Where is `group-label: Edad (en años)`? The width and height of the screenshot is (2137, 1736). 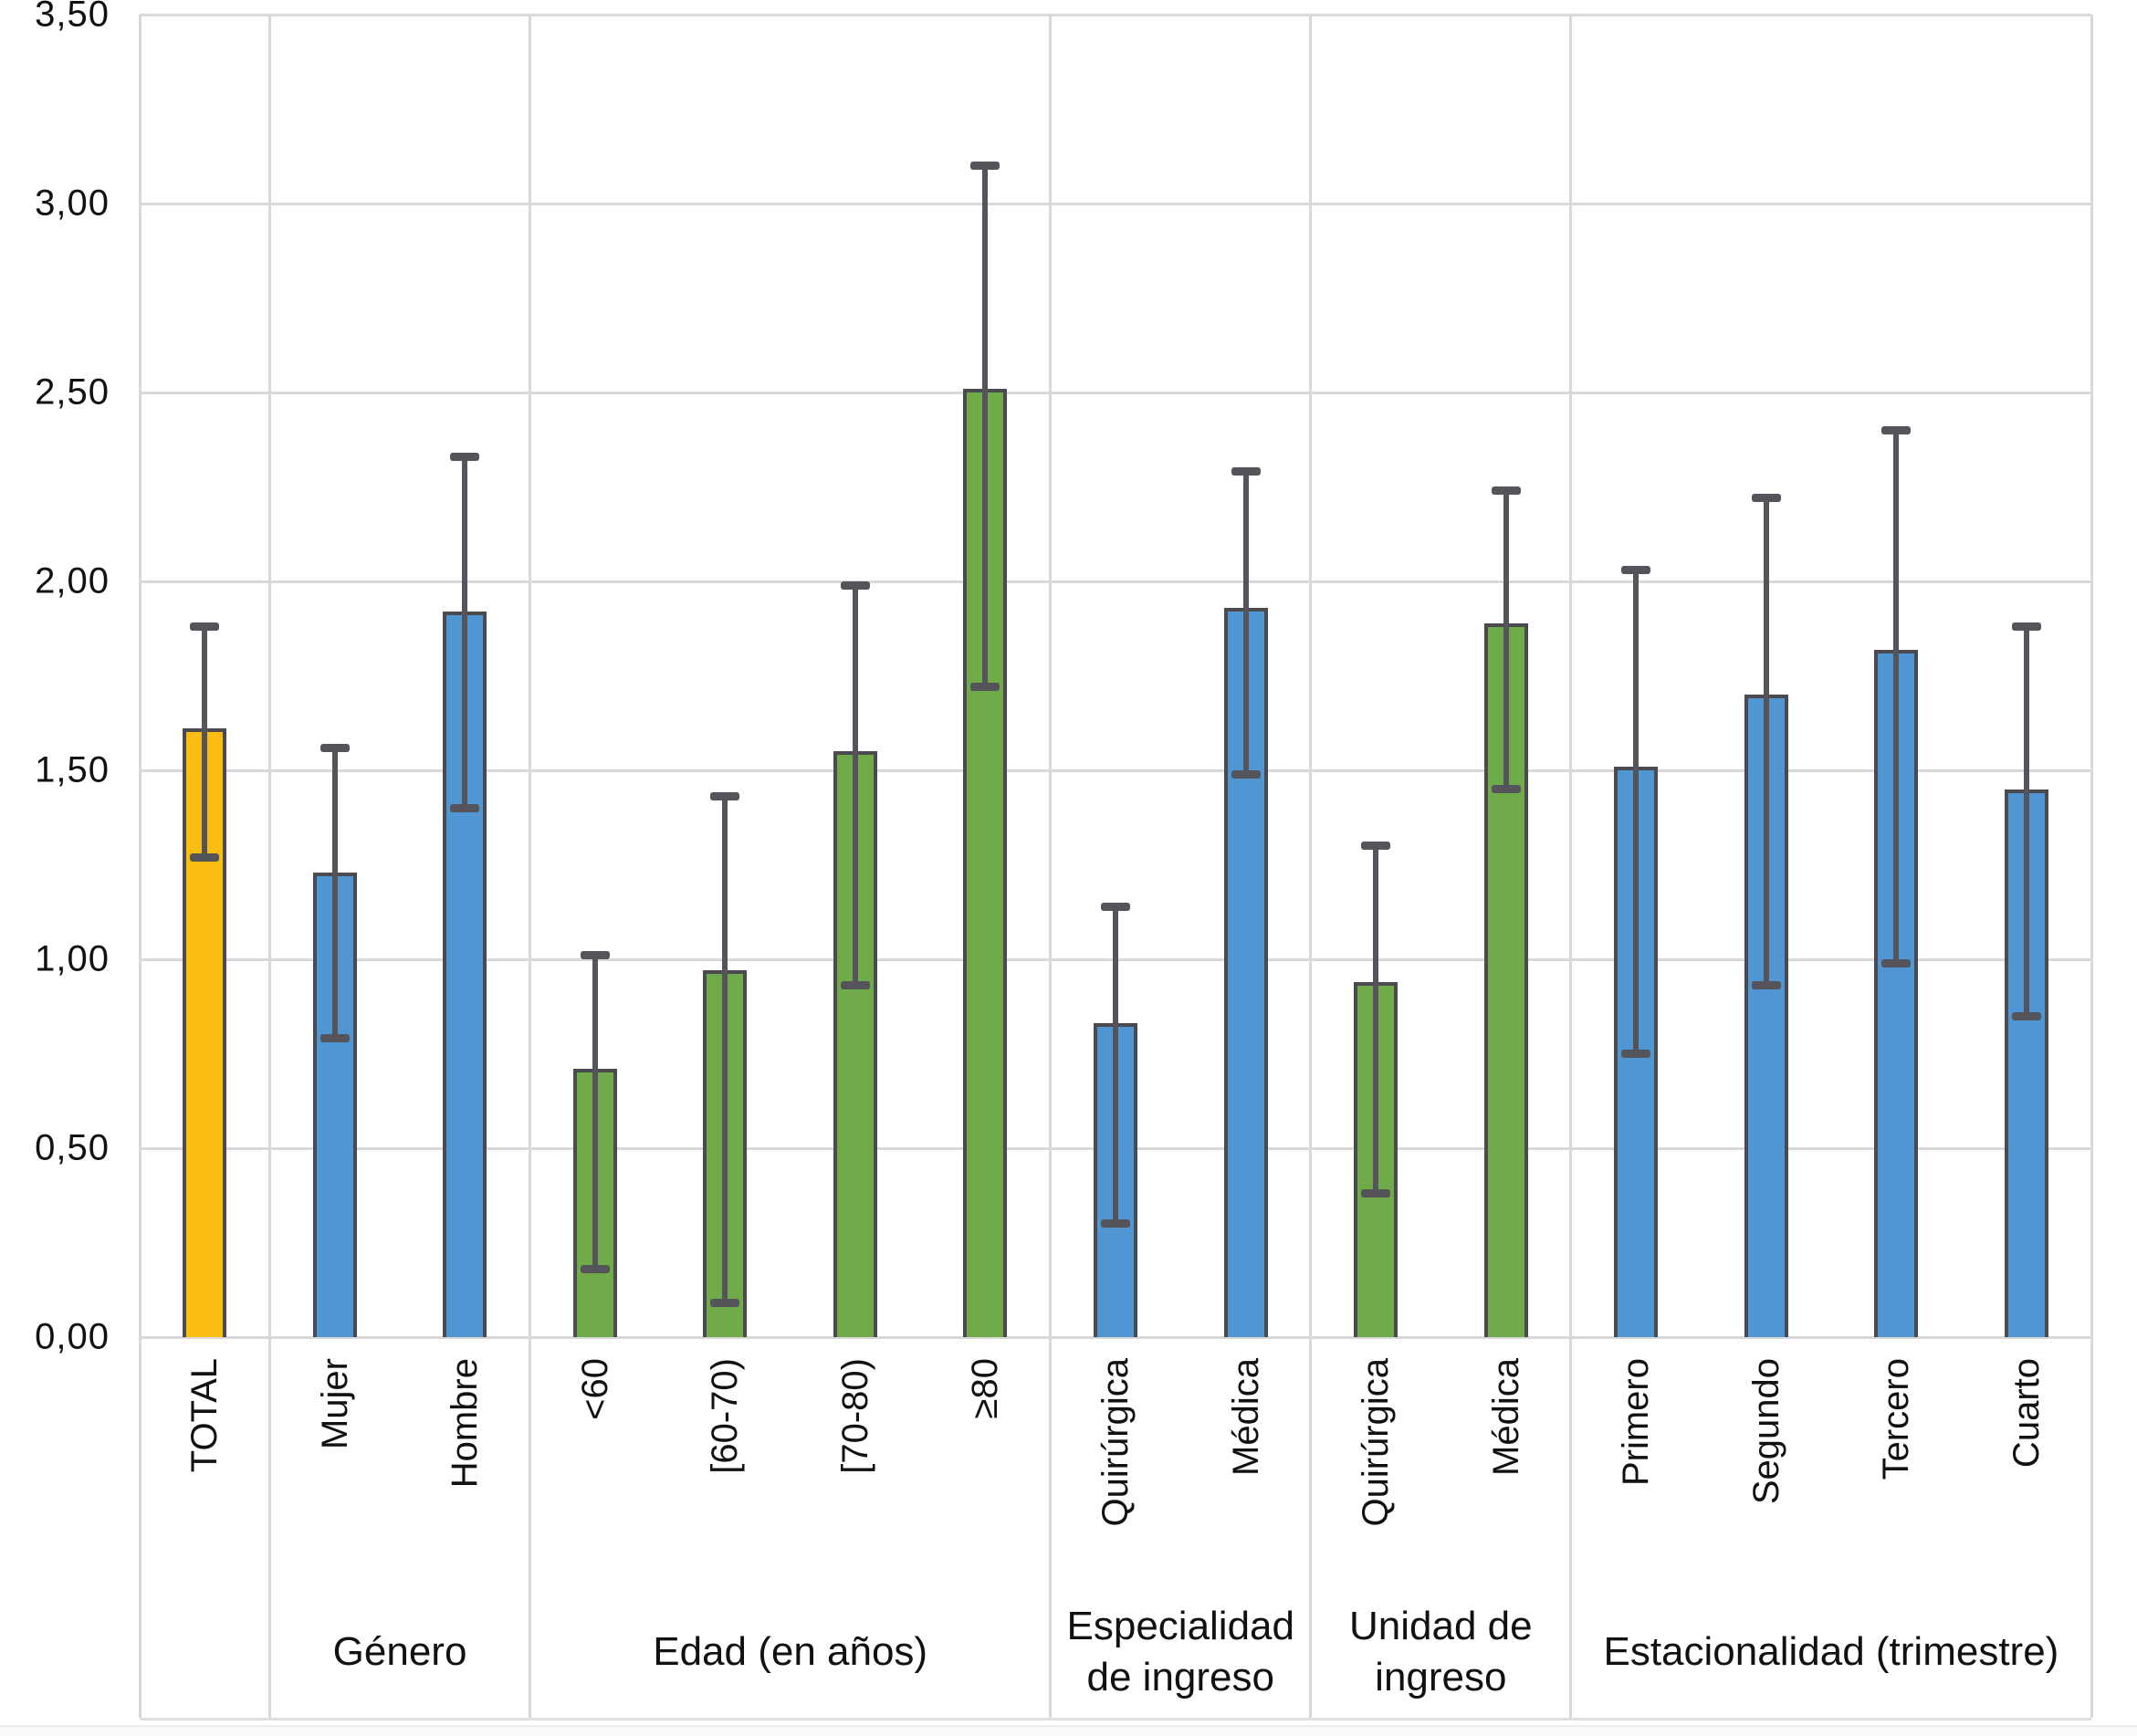 group-label: Edad (en años) is located at coordinates (790, 1651).